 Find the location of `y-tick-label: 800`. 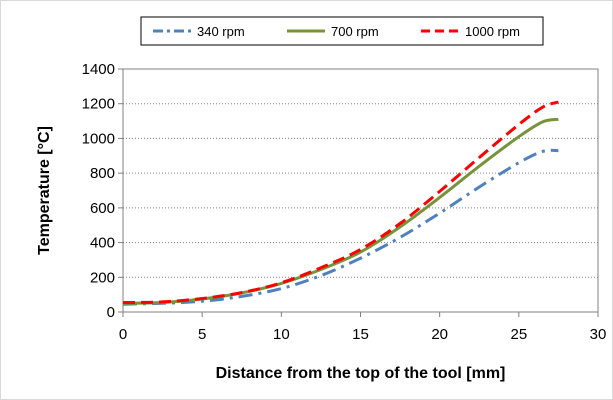

y-tick-label: 800 is located at coordinates (102, 173).